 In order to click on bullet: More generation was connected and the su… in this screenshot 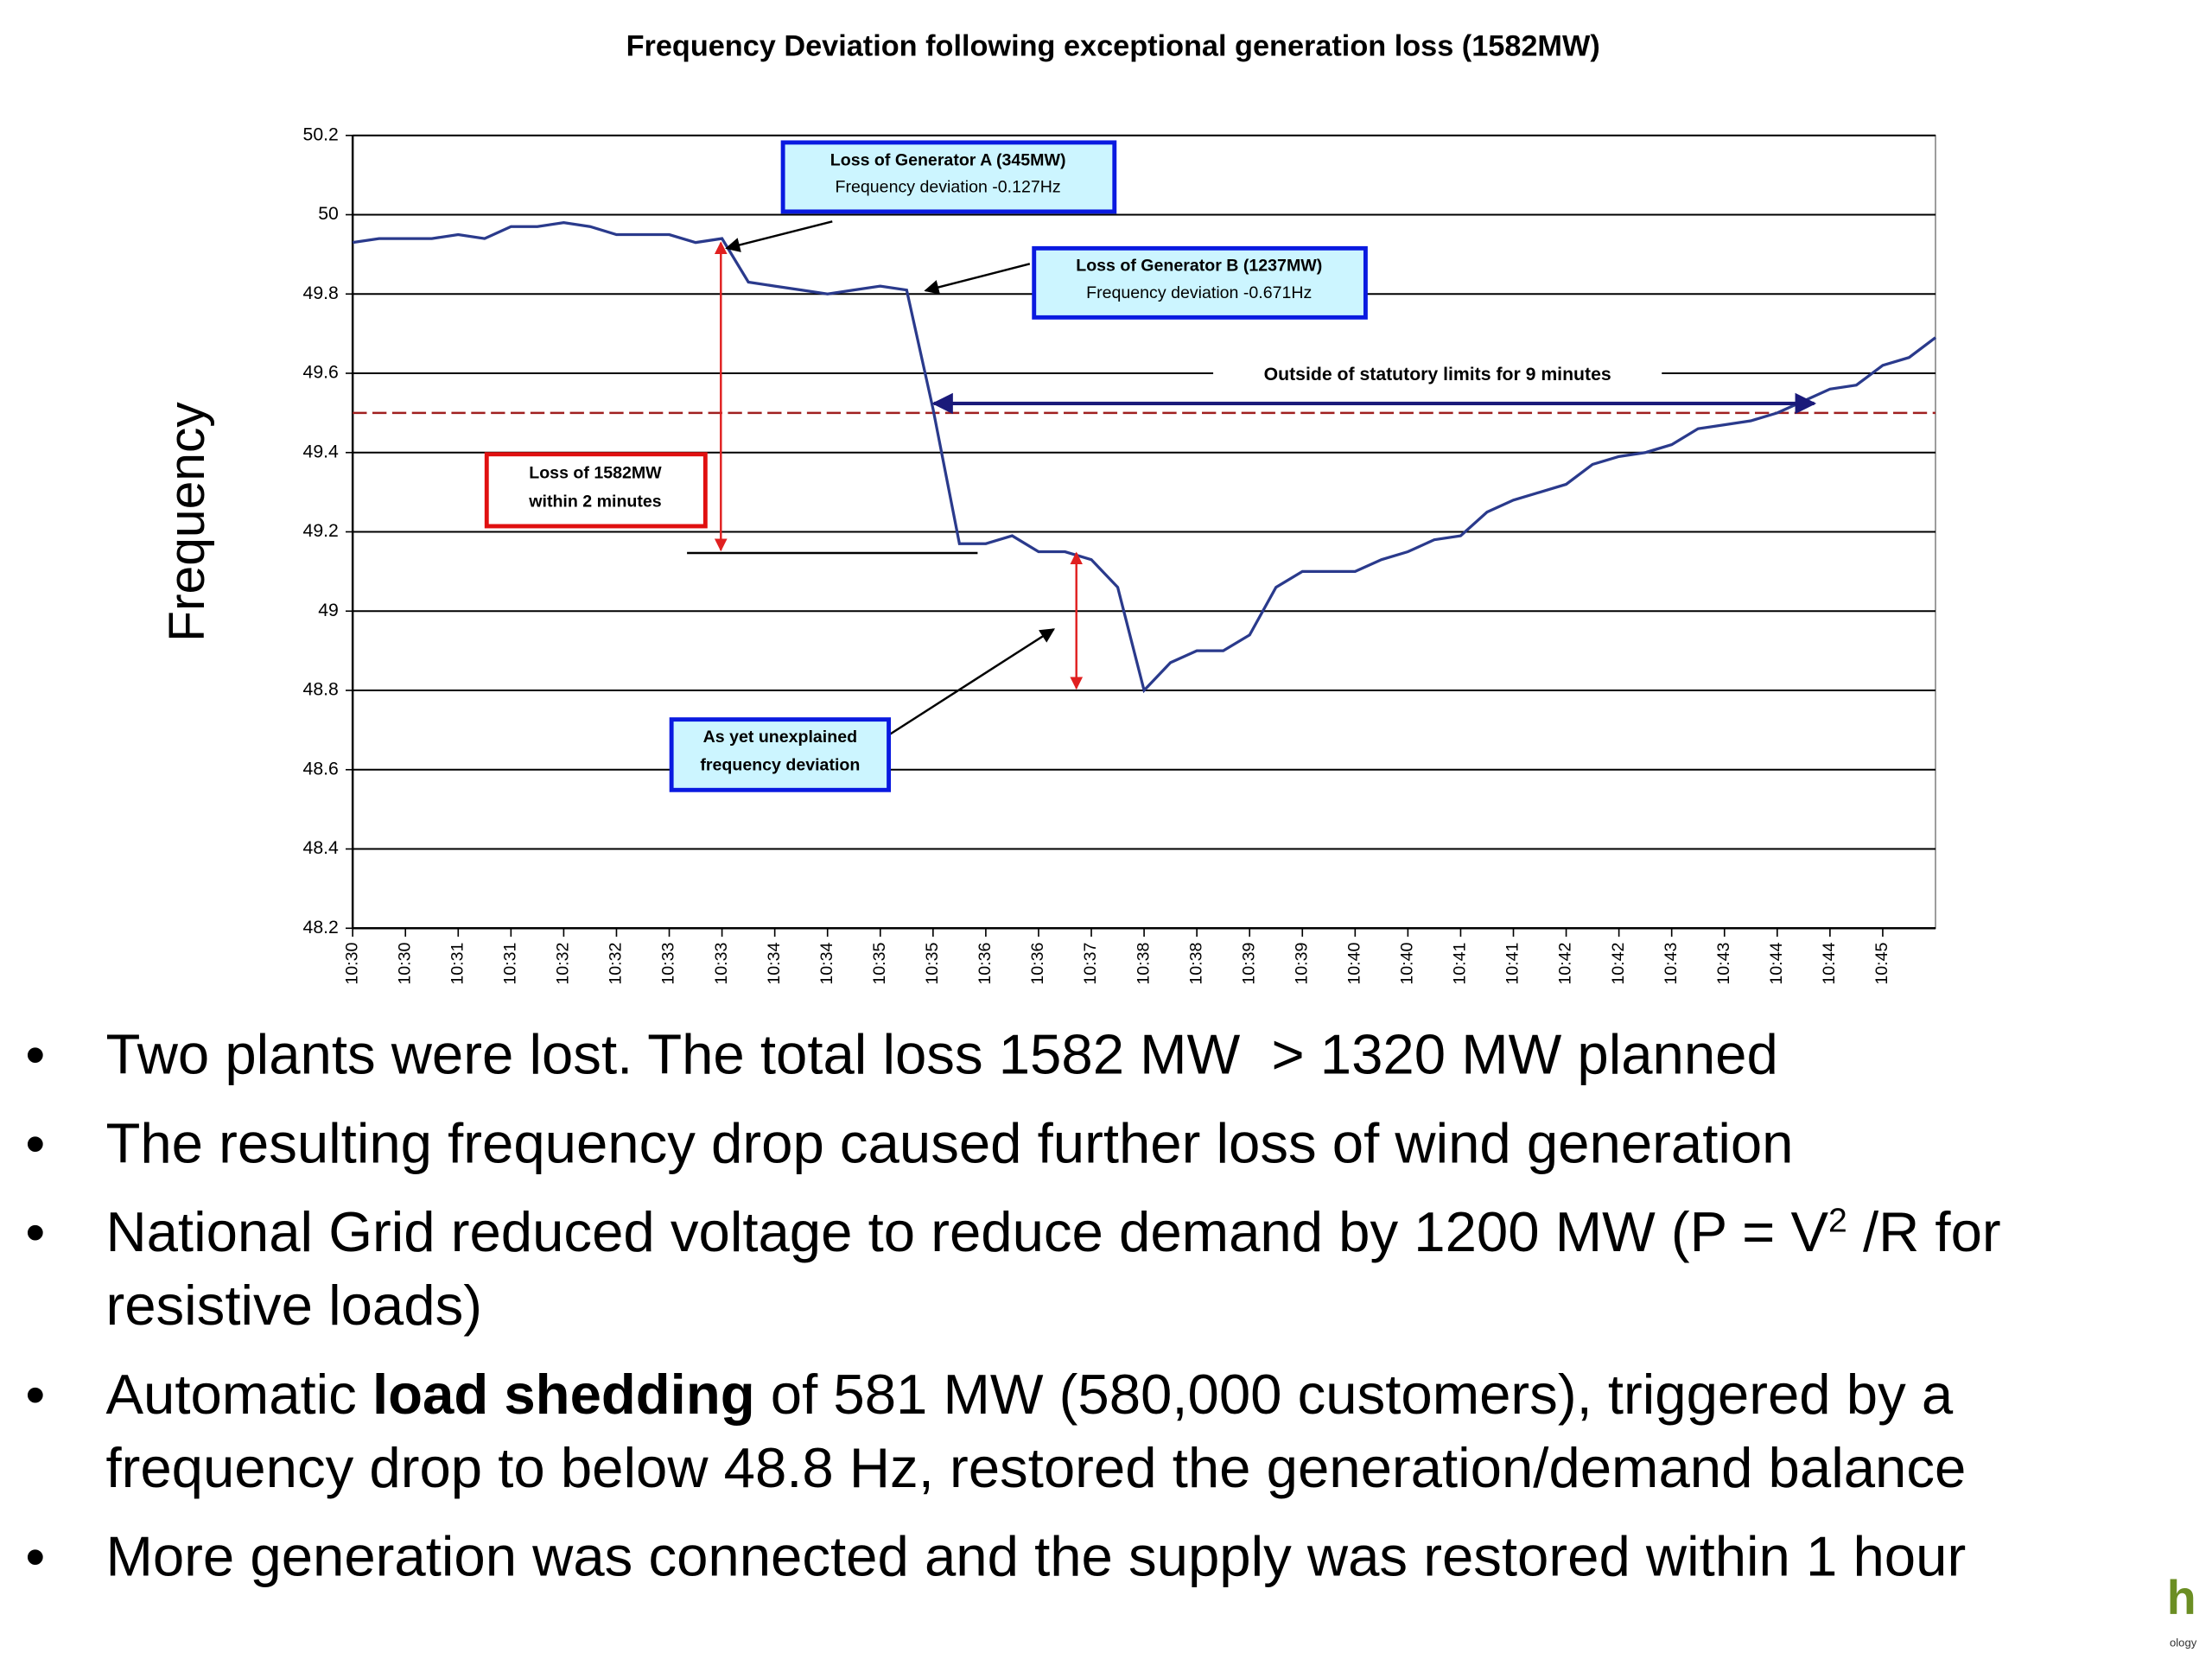, I will do `click(1086, 1557)`.